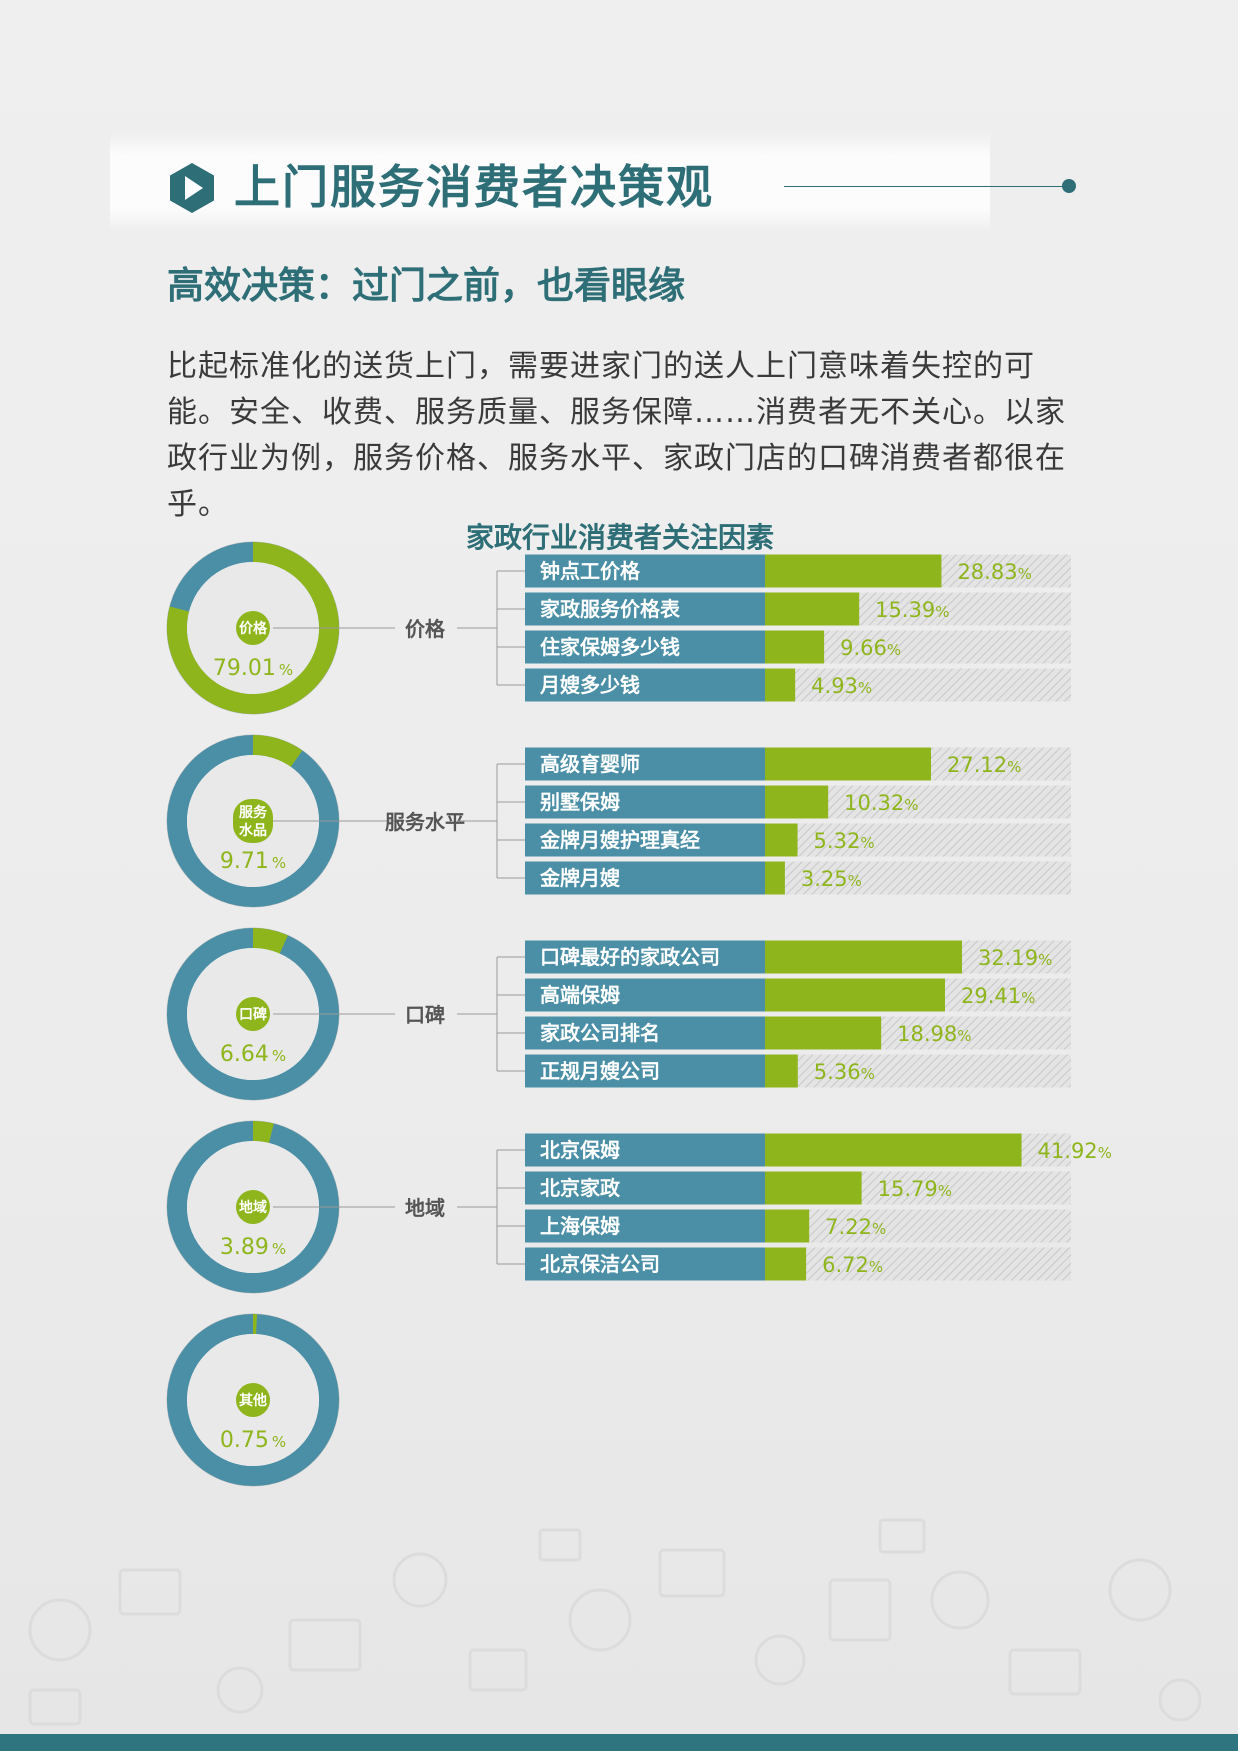 The image size is (1238, 1751). Describe the element at coordinates (926, 186) in the screenshot. I see `title-rule` at that location.